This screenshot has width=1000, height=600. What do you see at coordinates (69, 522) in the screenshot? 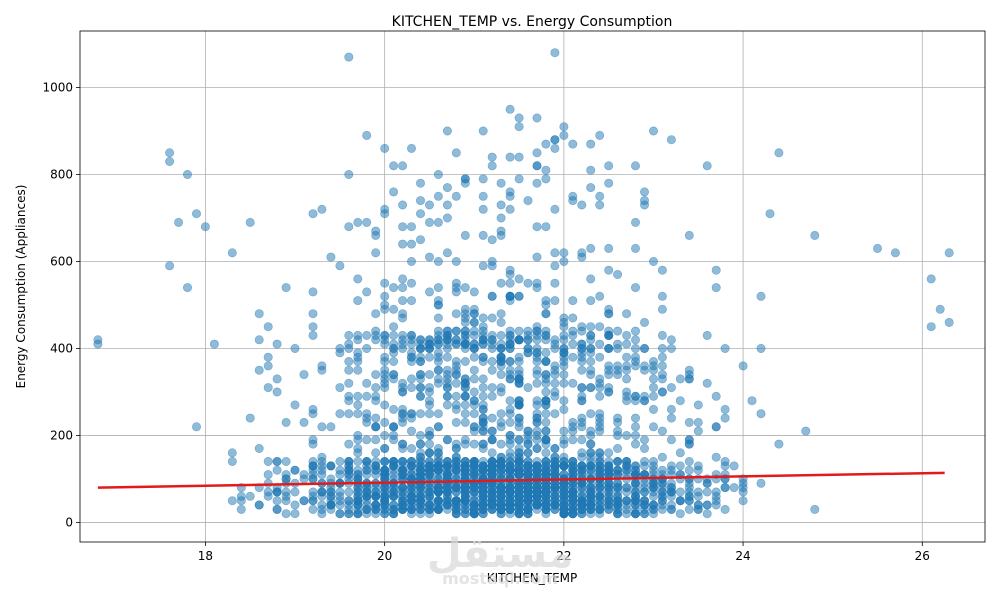
I see `y-tick-label: 0` at bounding box center [69, 522].